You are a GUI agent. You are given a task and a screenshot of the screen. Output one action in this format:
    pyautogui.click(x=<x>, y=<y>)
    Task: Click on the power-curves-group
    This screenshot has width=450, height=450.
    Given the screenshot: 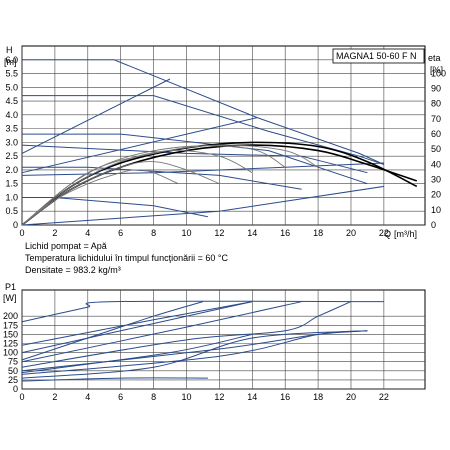 What is the action you would take?
    pyautogui.click(x=202, y=341)
    